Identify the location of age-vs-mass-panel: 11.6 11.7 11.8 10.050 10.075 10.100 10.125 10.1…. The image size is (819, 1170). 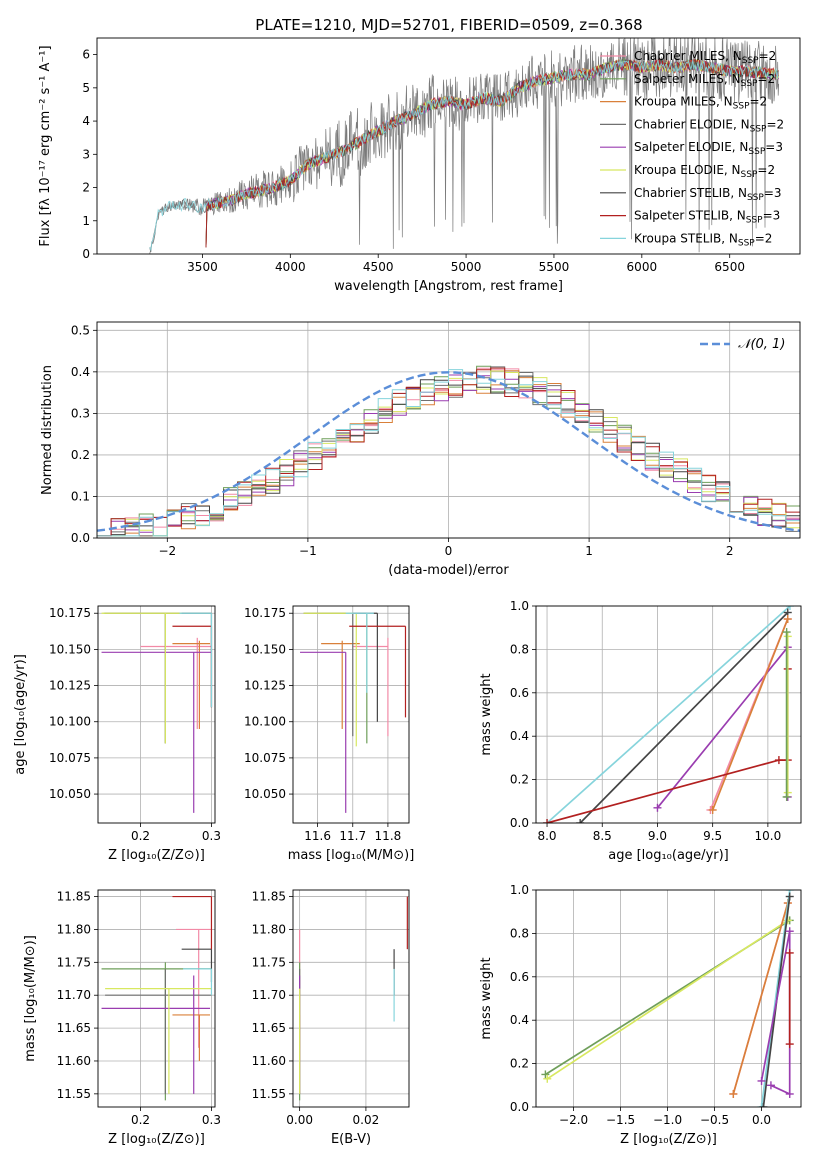
(329, 734).